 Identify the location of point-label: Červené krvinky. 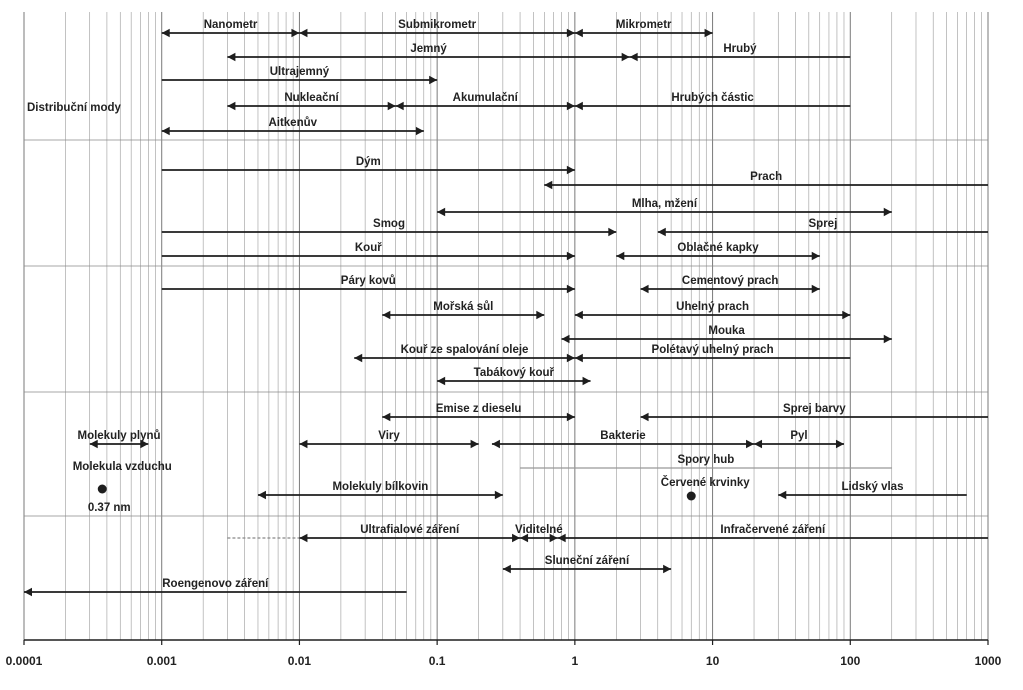
(705, 482).